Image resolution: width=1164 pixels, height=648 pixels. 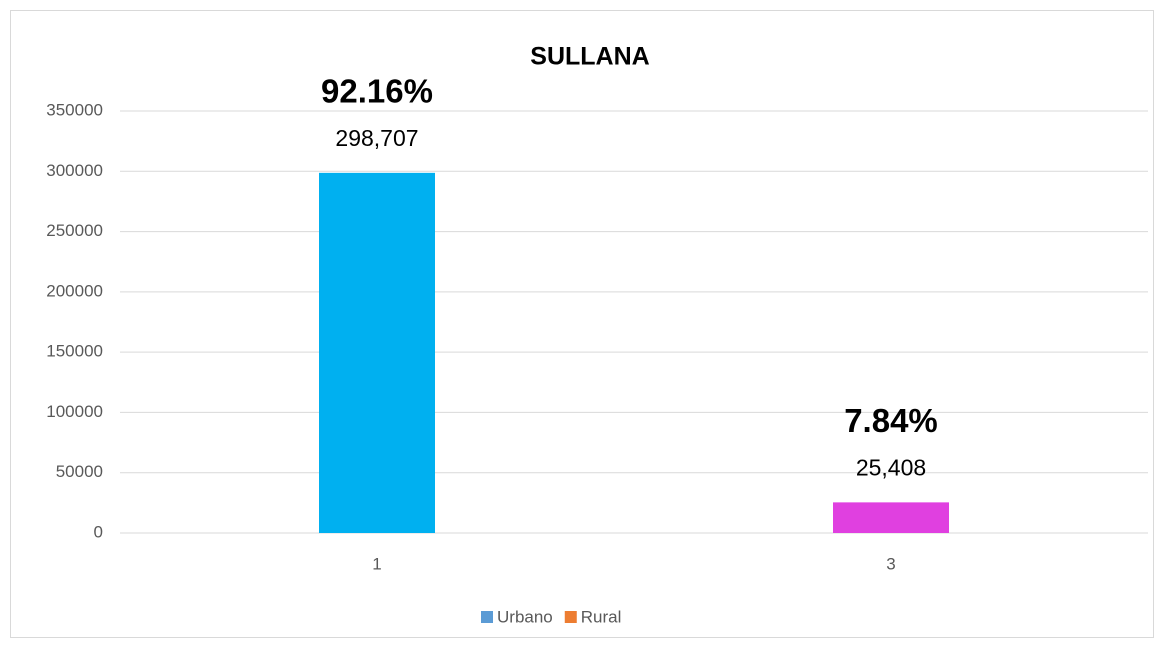 What do you see at coordinates (601, 616) in the screenshot?
I see `legend-label: Rural` at bounding box center [601, 616].